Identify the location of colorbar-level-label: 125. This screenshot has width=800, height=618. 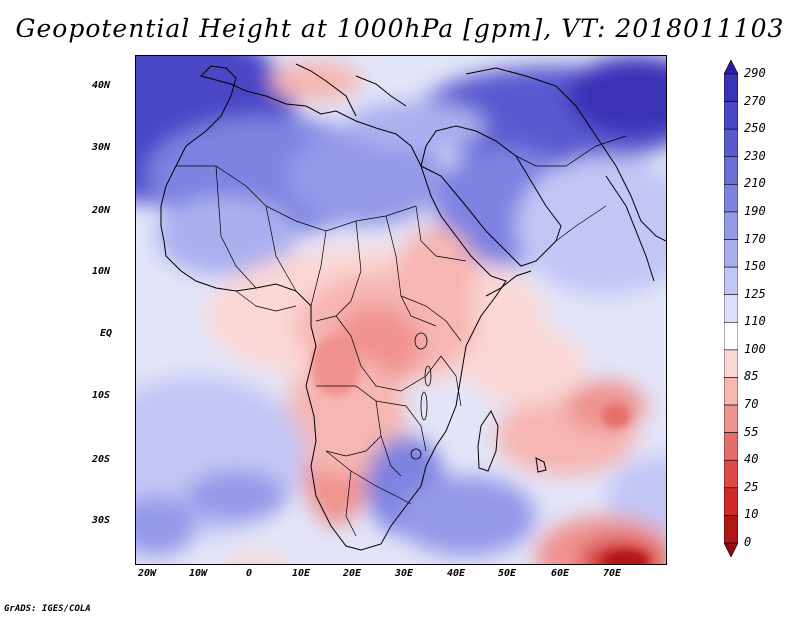
(755, 293).